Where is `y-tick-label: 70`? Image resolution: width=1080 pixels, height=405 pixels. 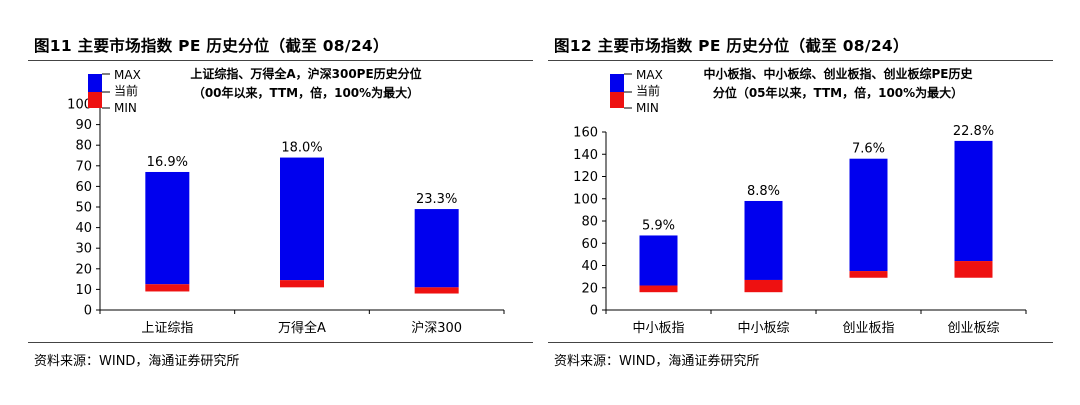 y-tick-label: 70 is located at coordinates (83, 166).